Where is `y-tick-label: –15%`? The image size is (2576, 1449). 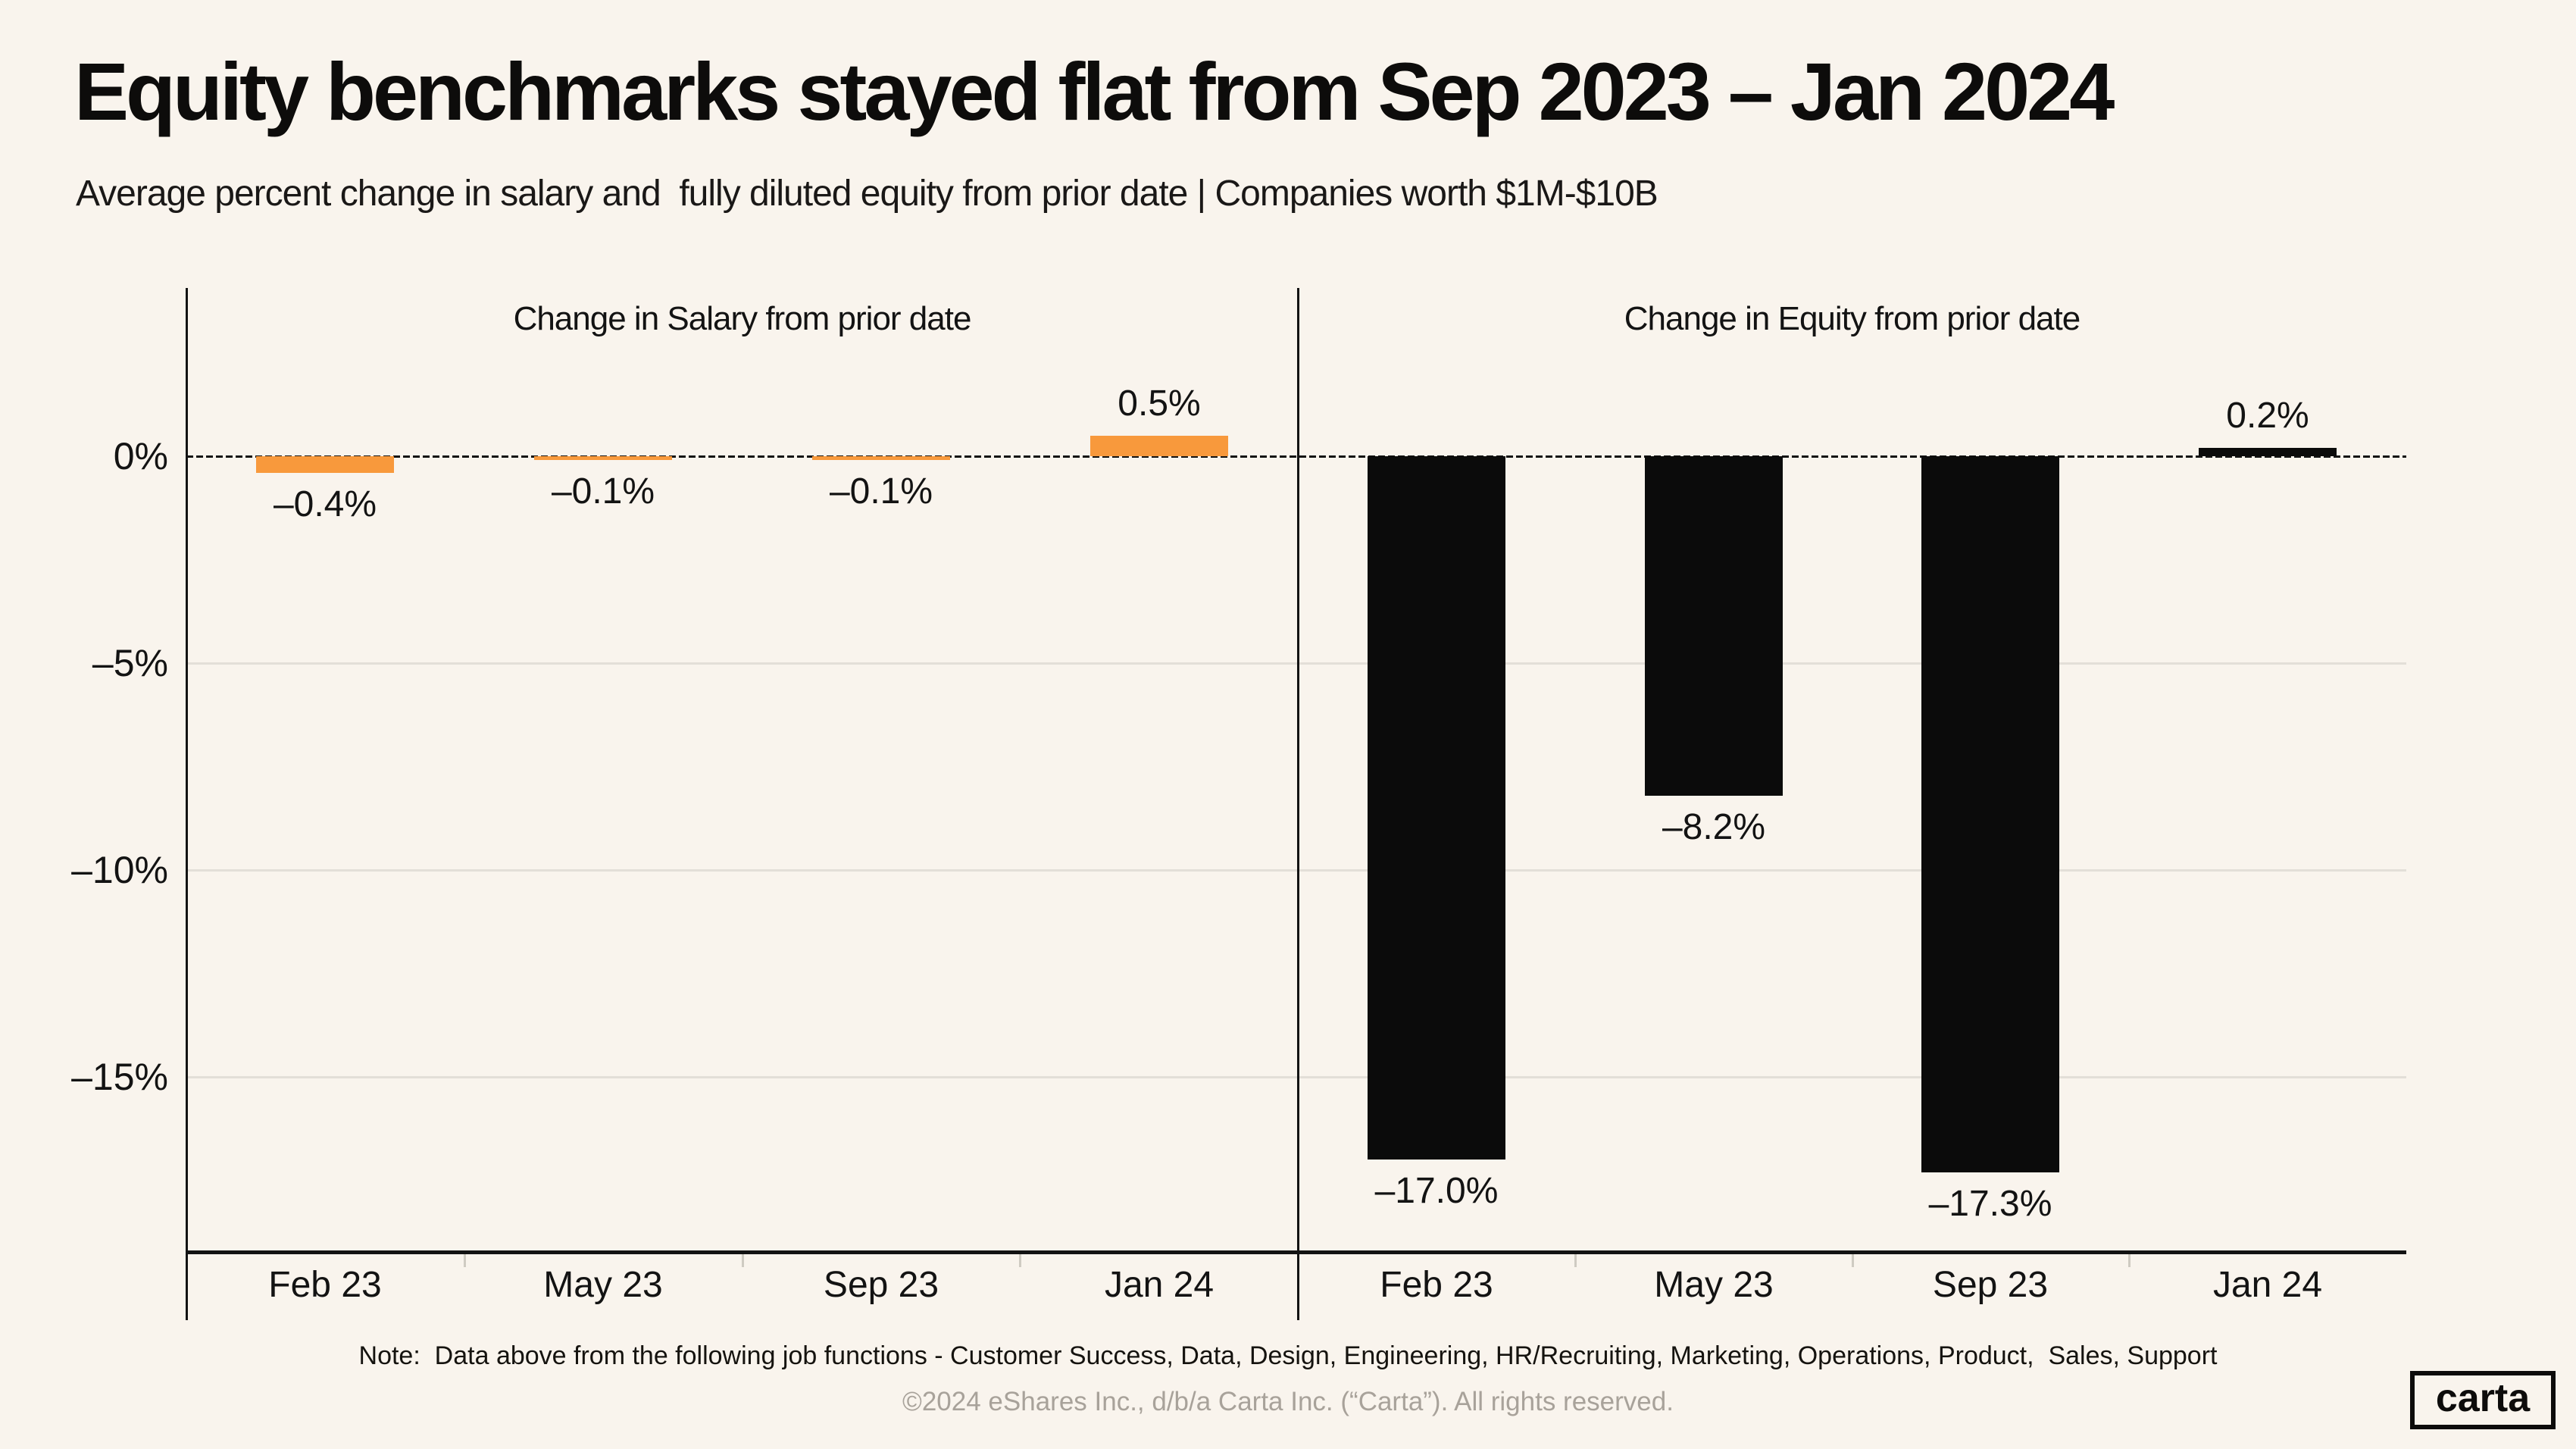
y-tick-label: –15% is located at coordinates (119, 1077).